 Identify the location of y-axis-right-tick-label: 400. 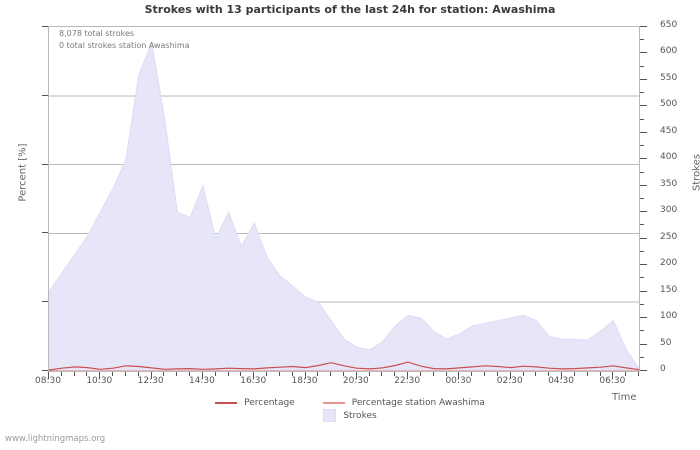
(669, 157).